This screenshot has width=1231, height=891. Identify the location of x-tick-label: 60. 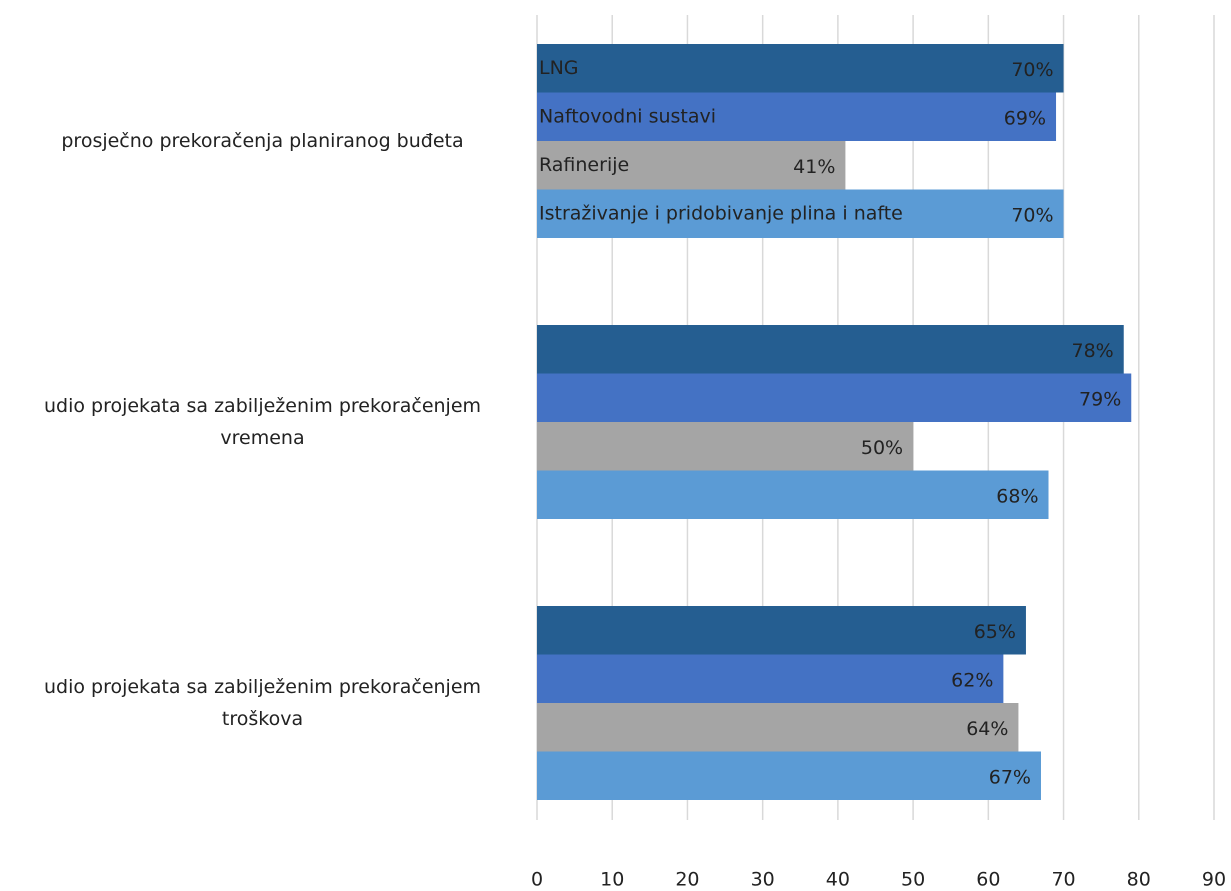
(988, 880).